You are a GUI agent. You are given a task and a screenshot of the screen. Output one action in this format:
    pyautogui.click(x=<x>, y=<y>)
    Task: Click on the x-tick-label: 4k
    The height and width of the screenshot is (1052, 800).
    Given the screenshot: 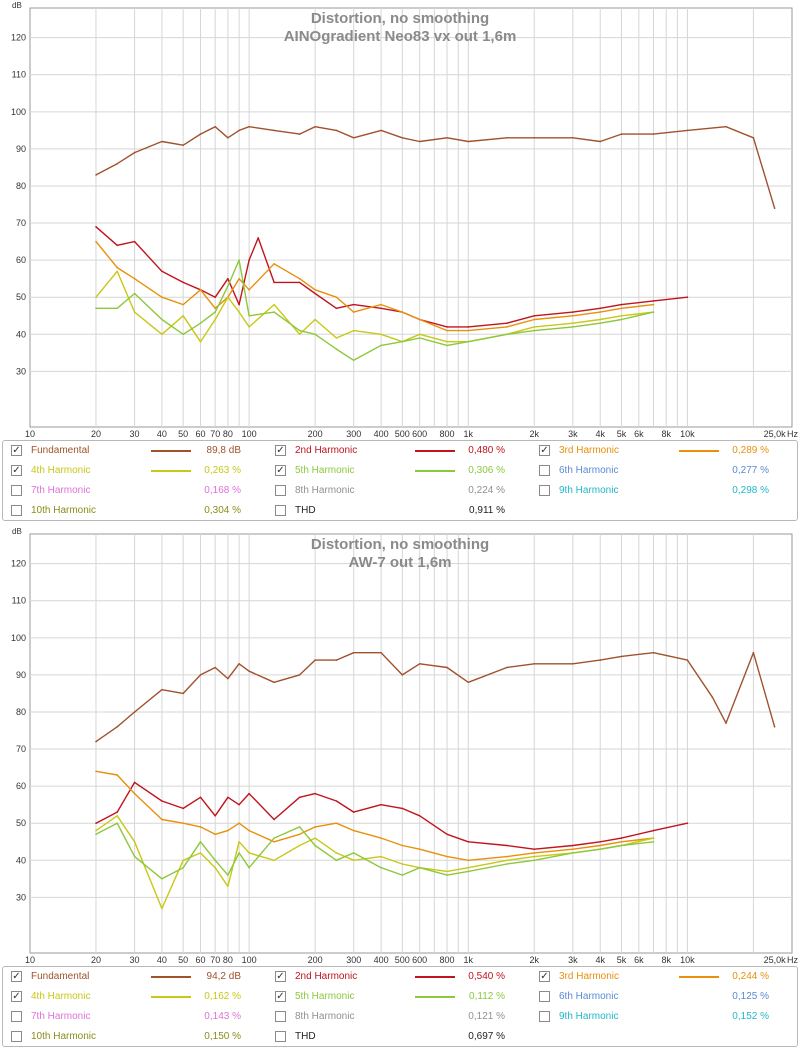 What is the action you would take?
    pyautogui.click(x=600, y=960)
    